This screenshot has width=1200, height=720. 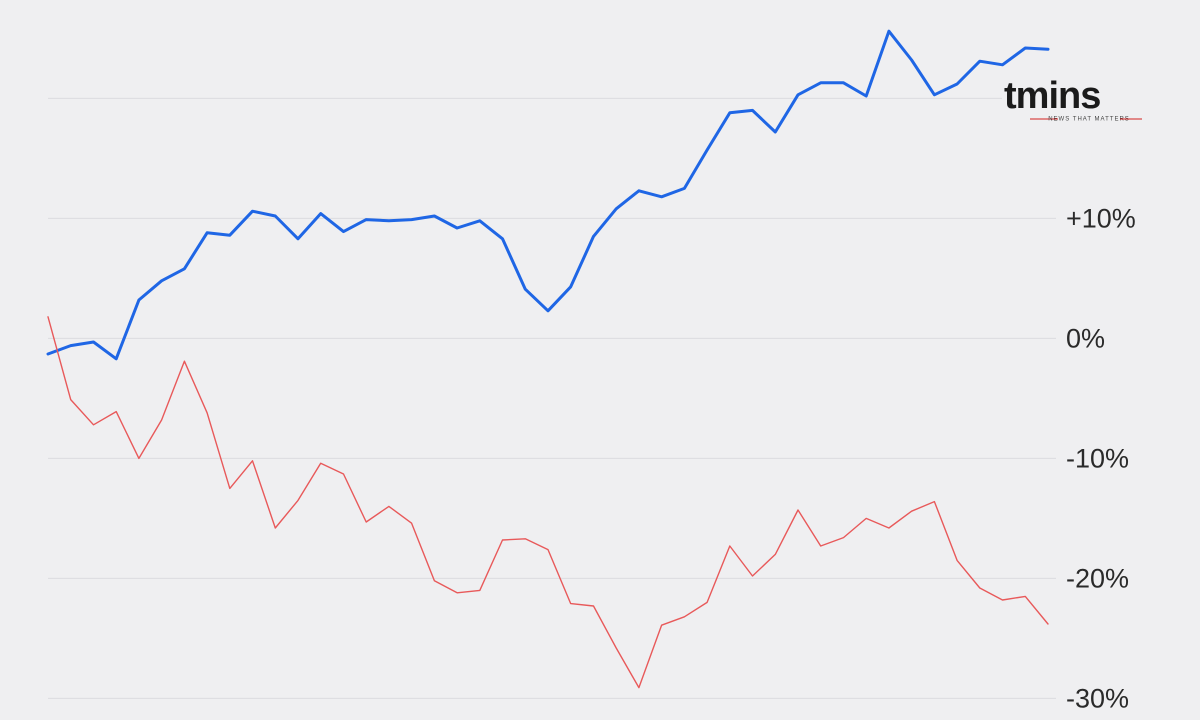 What do you see at coordinates (1097, 579) in the screenshot?
I see `y-tick-label: -20%` at bounding box center [1097, 579].